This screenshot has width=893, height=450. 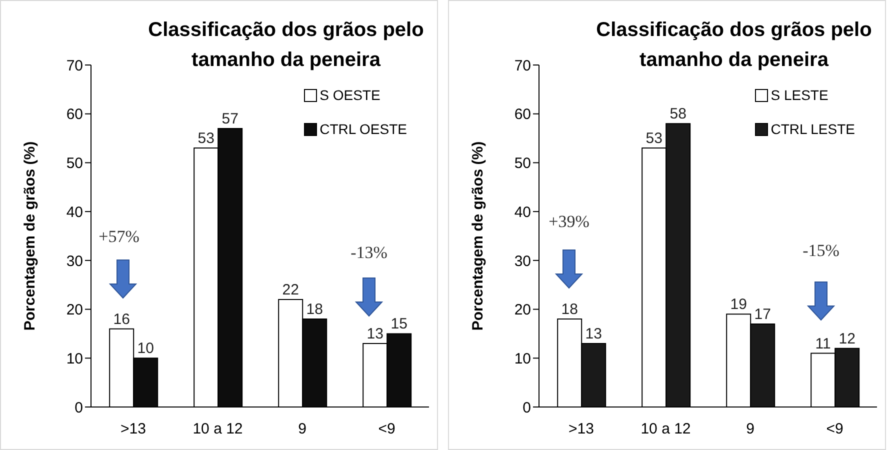 What do you see at coordinates (230, 119) in the screenshot?
I see `data-label: 57` at bounding box center [230, 119].